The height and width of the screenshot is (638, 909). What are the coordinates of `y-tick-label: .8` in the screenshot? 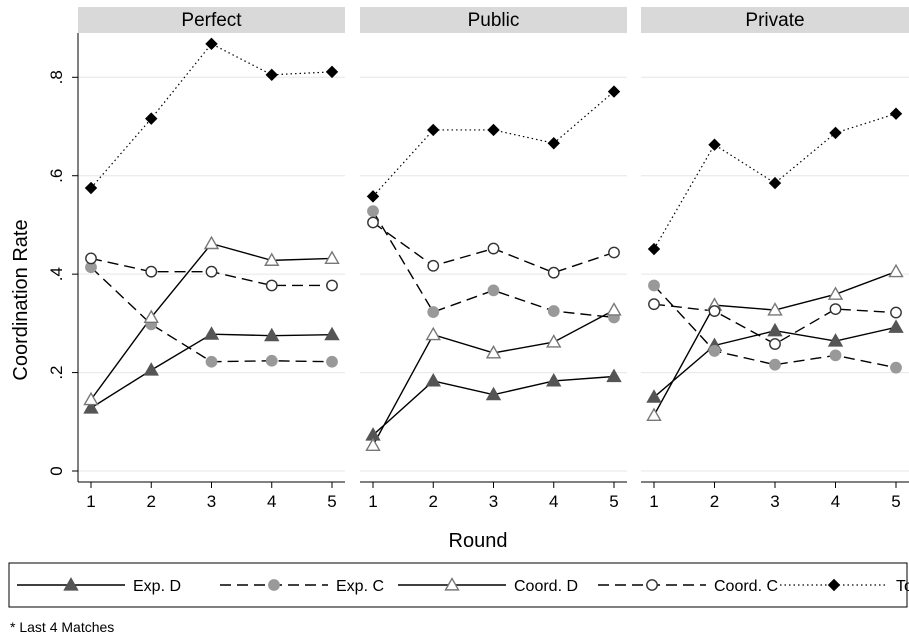 It's located at (56, 77).